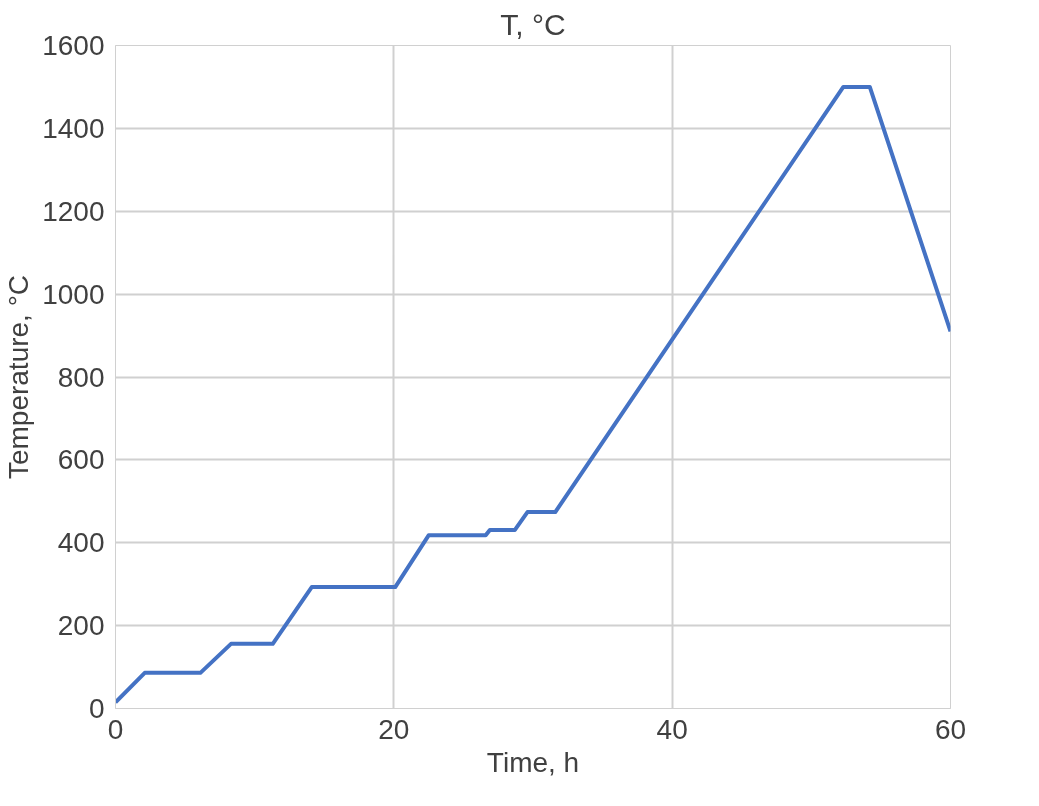 Image resolution: width=1039 pixels, height=806 pixels. Describe the element at coordinates (81, 460) in the screenshot. I see `y-tick-label: 600` at that location.